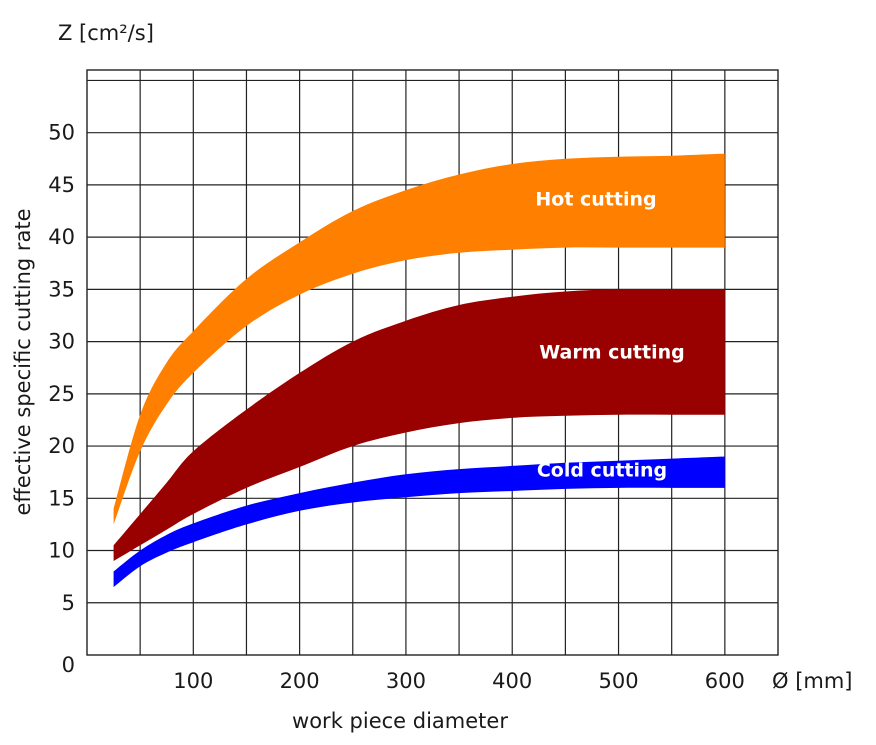 The image size is (876, 745). Describe the element at coordinates (61, 289) in the screenshot. I see `y-tick-35: 35` at that location.